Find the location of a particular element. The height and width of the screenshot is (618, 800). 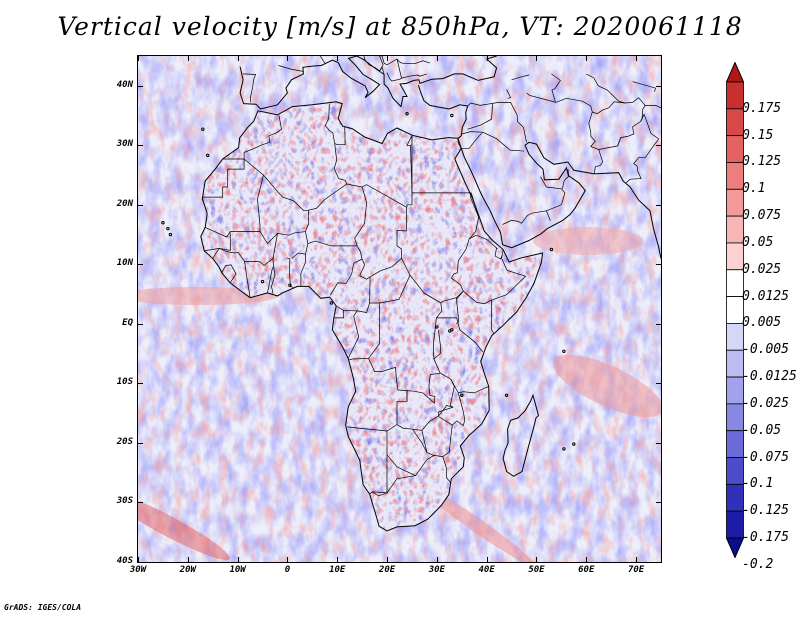

colorbar-level-label: 0.1 is located at coordinates (754, 189).